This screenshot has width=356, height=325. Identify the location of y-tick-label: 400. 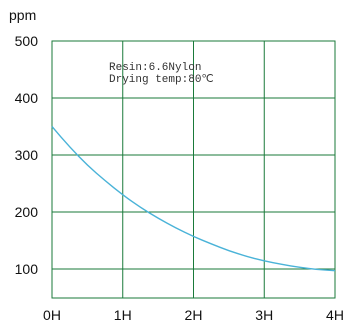
(27, 98).